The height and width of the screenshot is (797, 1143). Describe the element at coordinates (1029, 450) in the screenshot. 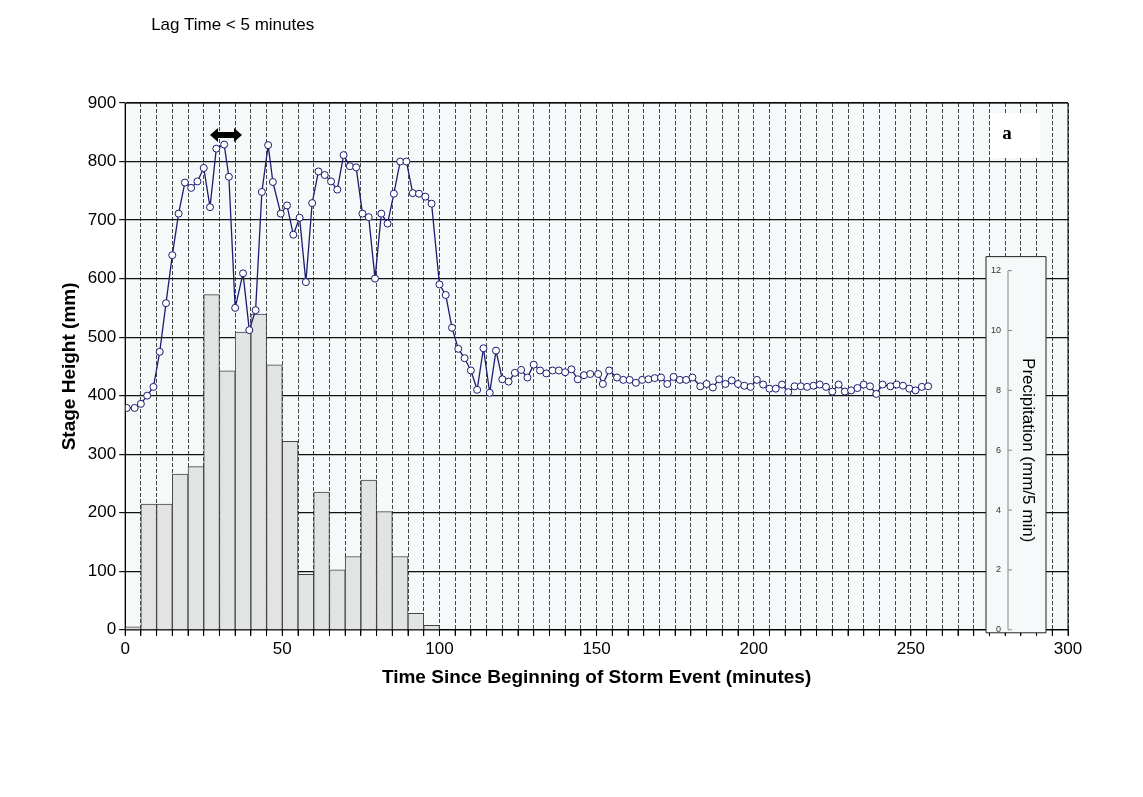

I see `y2-axis-title: Precipitation (mm/5 min)` at that location.